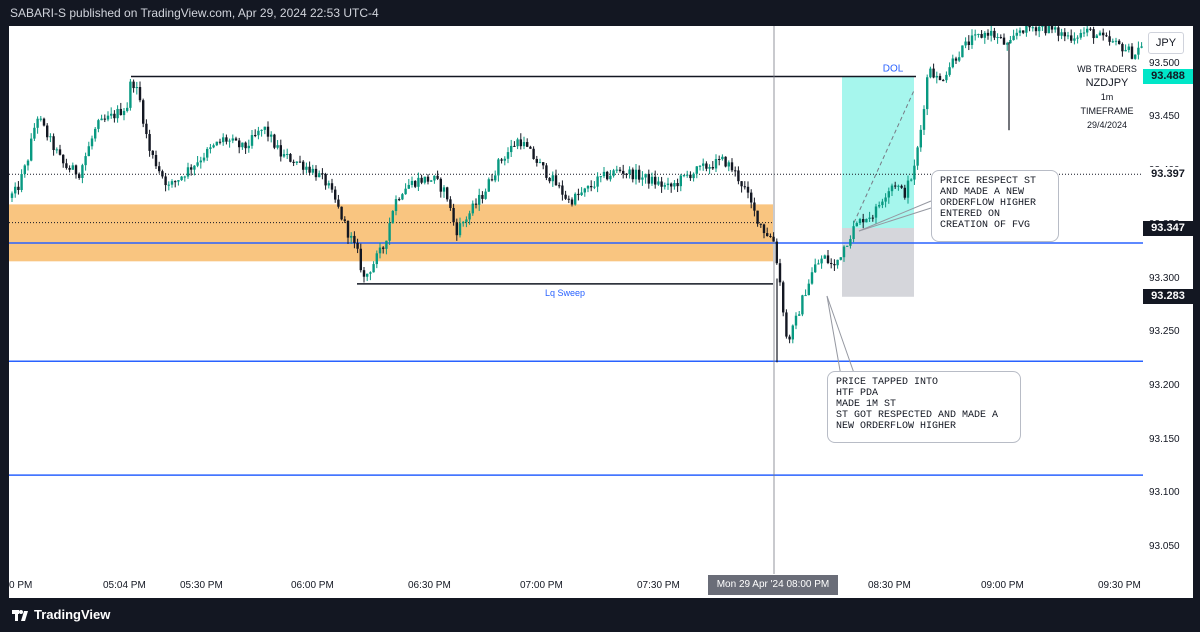 Image resolution: width=1200 pixels, height=632 pixels. I want to click on time-tick: 09:30 PM, so click(1119, 585).